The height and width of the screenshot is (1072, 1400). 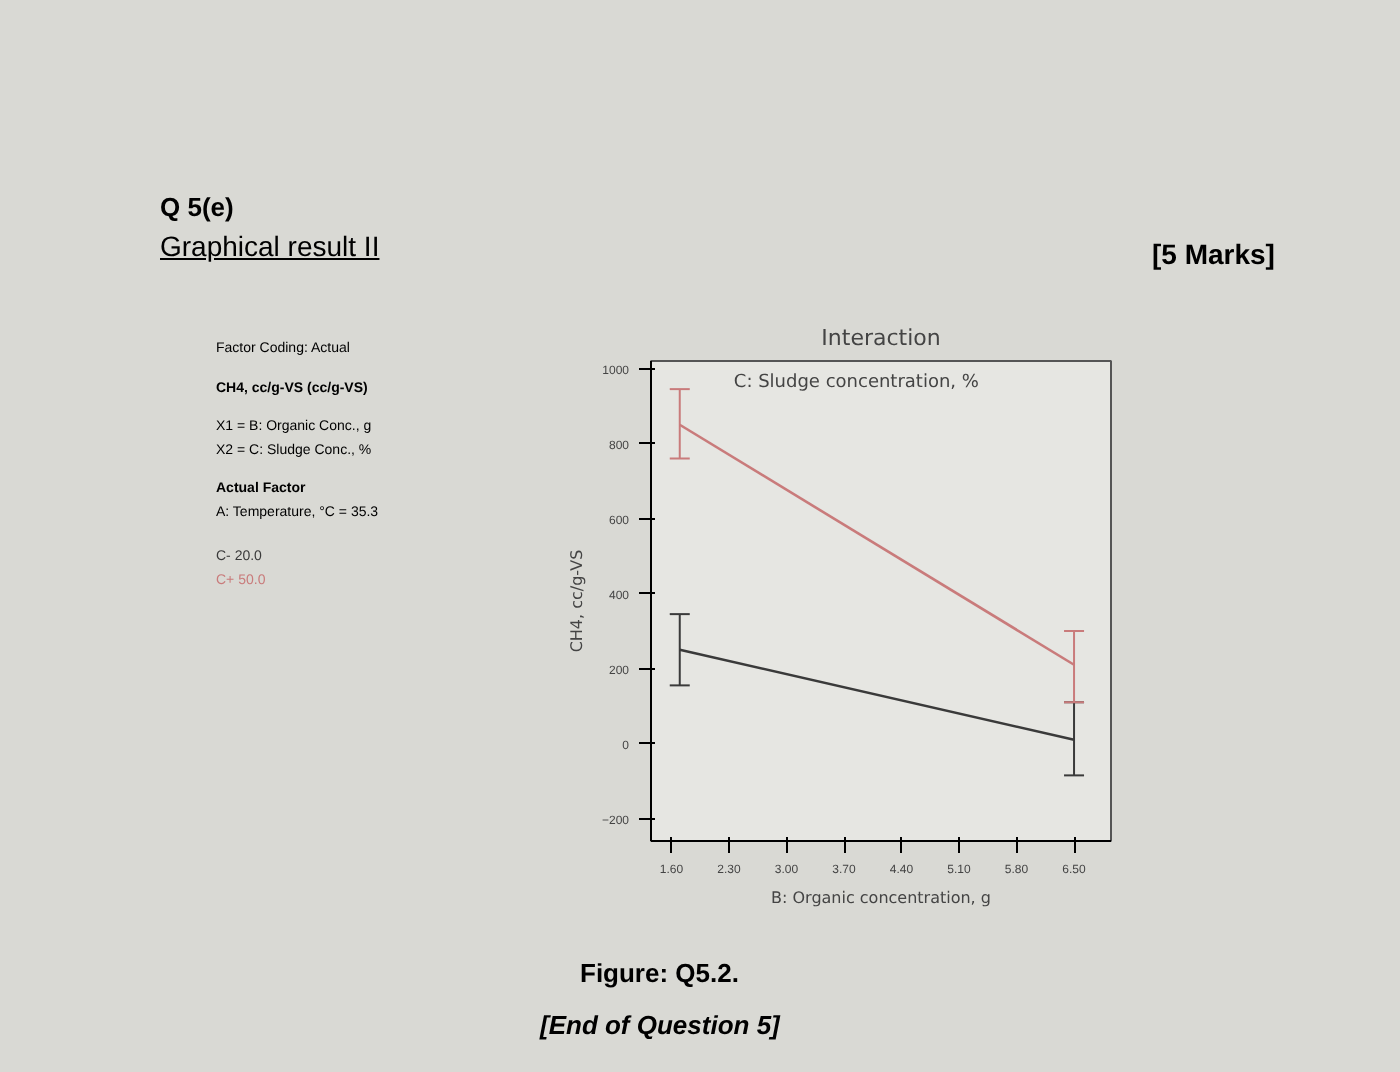 I want to click on text: C: Sludge concentration, %, so click(x=856, y=383).